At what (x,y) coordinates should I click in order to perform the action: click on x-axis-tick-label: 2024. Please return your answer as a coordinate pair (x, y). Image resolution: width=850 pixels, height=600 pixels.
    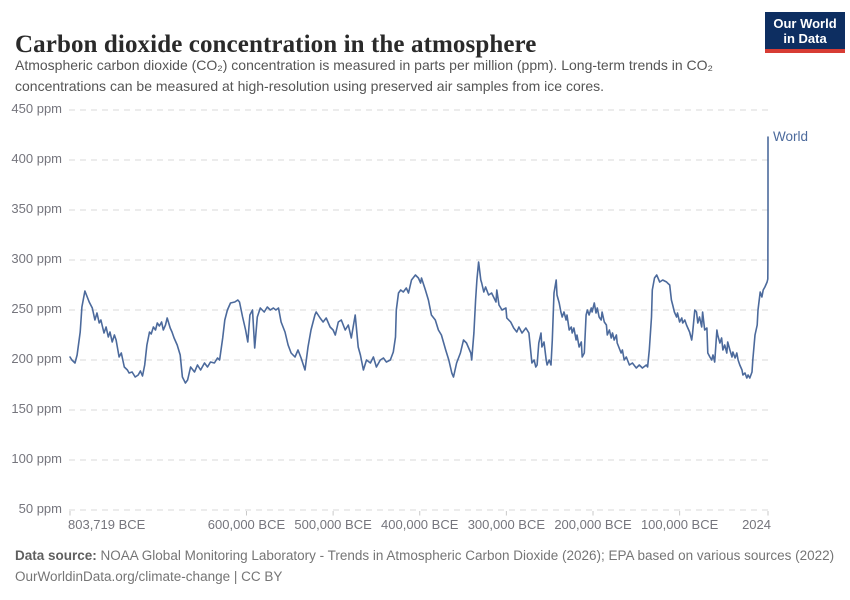
    Looking at the image, I should click on (756, 524).